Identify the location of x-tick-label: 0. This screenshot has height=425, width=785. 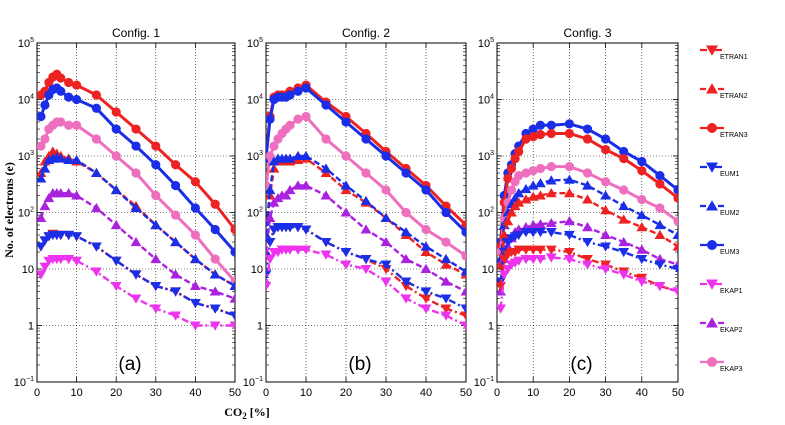
(497, 393).